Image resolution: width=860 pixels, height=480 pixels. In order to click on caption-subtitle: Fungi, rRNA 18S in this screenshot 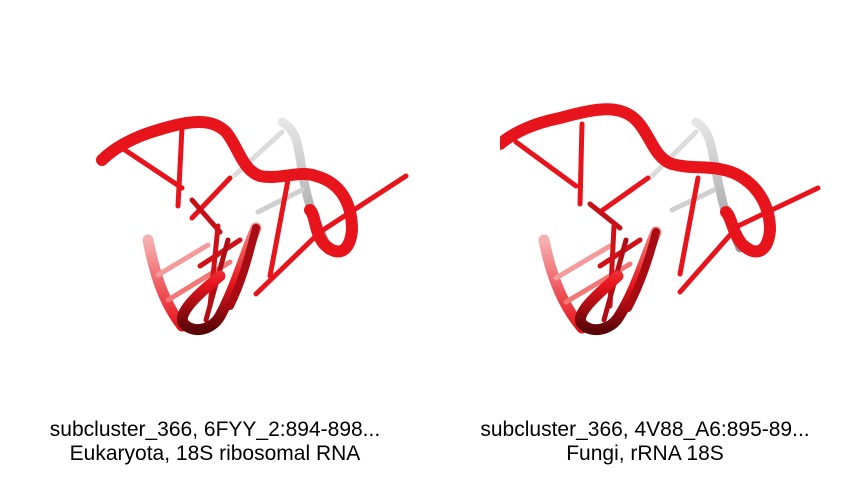, I will do `click(645, 453)`.